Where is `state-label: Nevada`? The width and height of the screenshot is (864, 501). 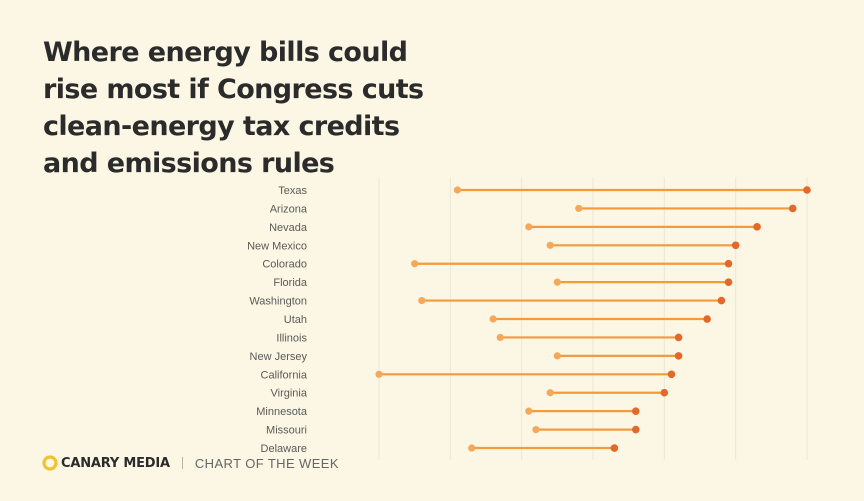 state-label: Nevada is located at coordinates (288, 228).